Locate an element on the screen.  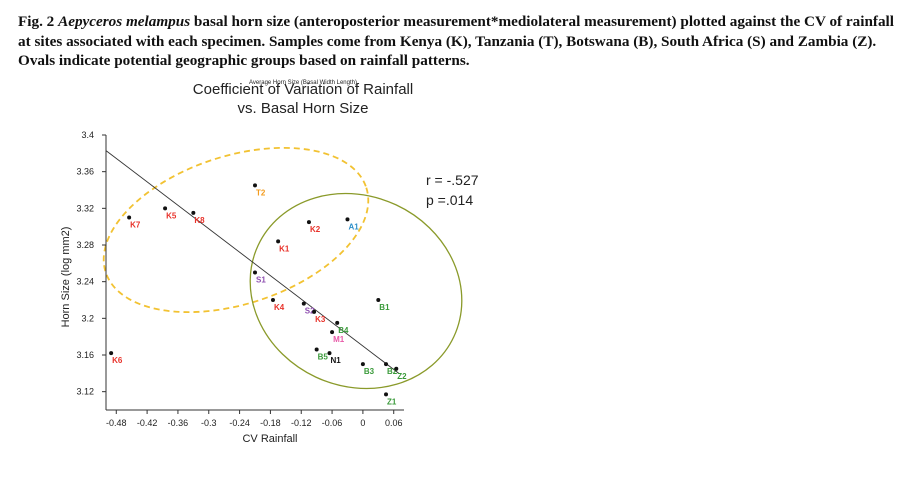
r-value: r = -.527 is located at coordinates (452, 180).